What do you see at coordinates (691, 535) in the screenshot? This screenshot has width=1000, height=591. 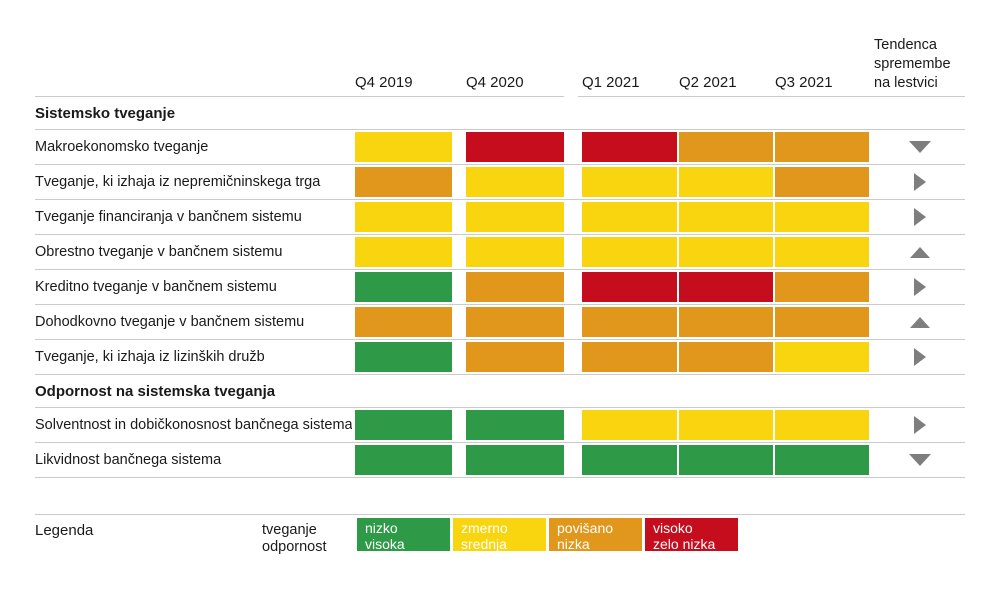 I see `legend-box-red: visoko zelo nizka` at bounding box center [691, 535].